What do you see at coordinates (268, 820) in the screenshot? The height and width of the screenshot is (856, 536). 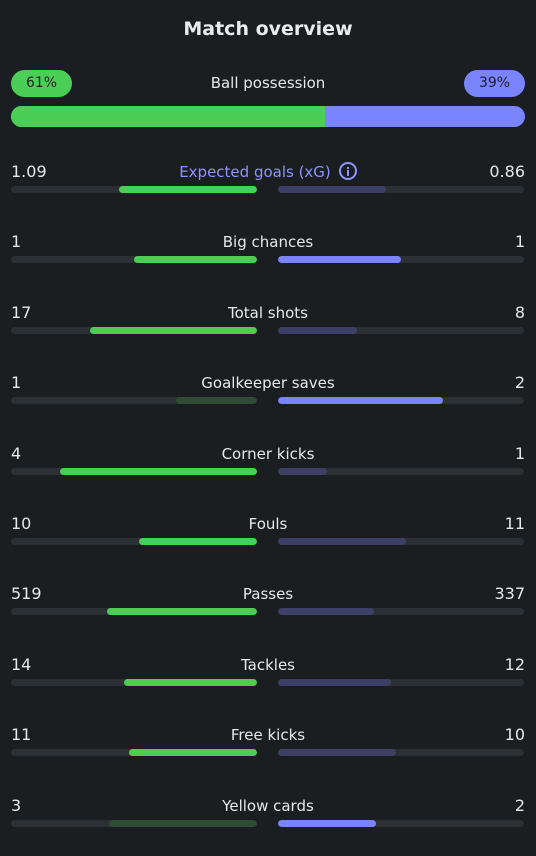 I see `stat-row: 3 Yellow cards 2` at bounding box center [268, 820].